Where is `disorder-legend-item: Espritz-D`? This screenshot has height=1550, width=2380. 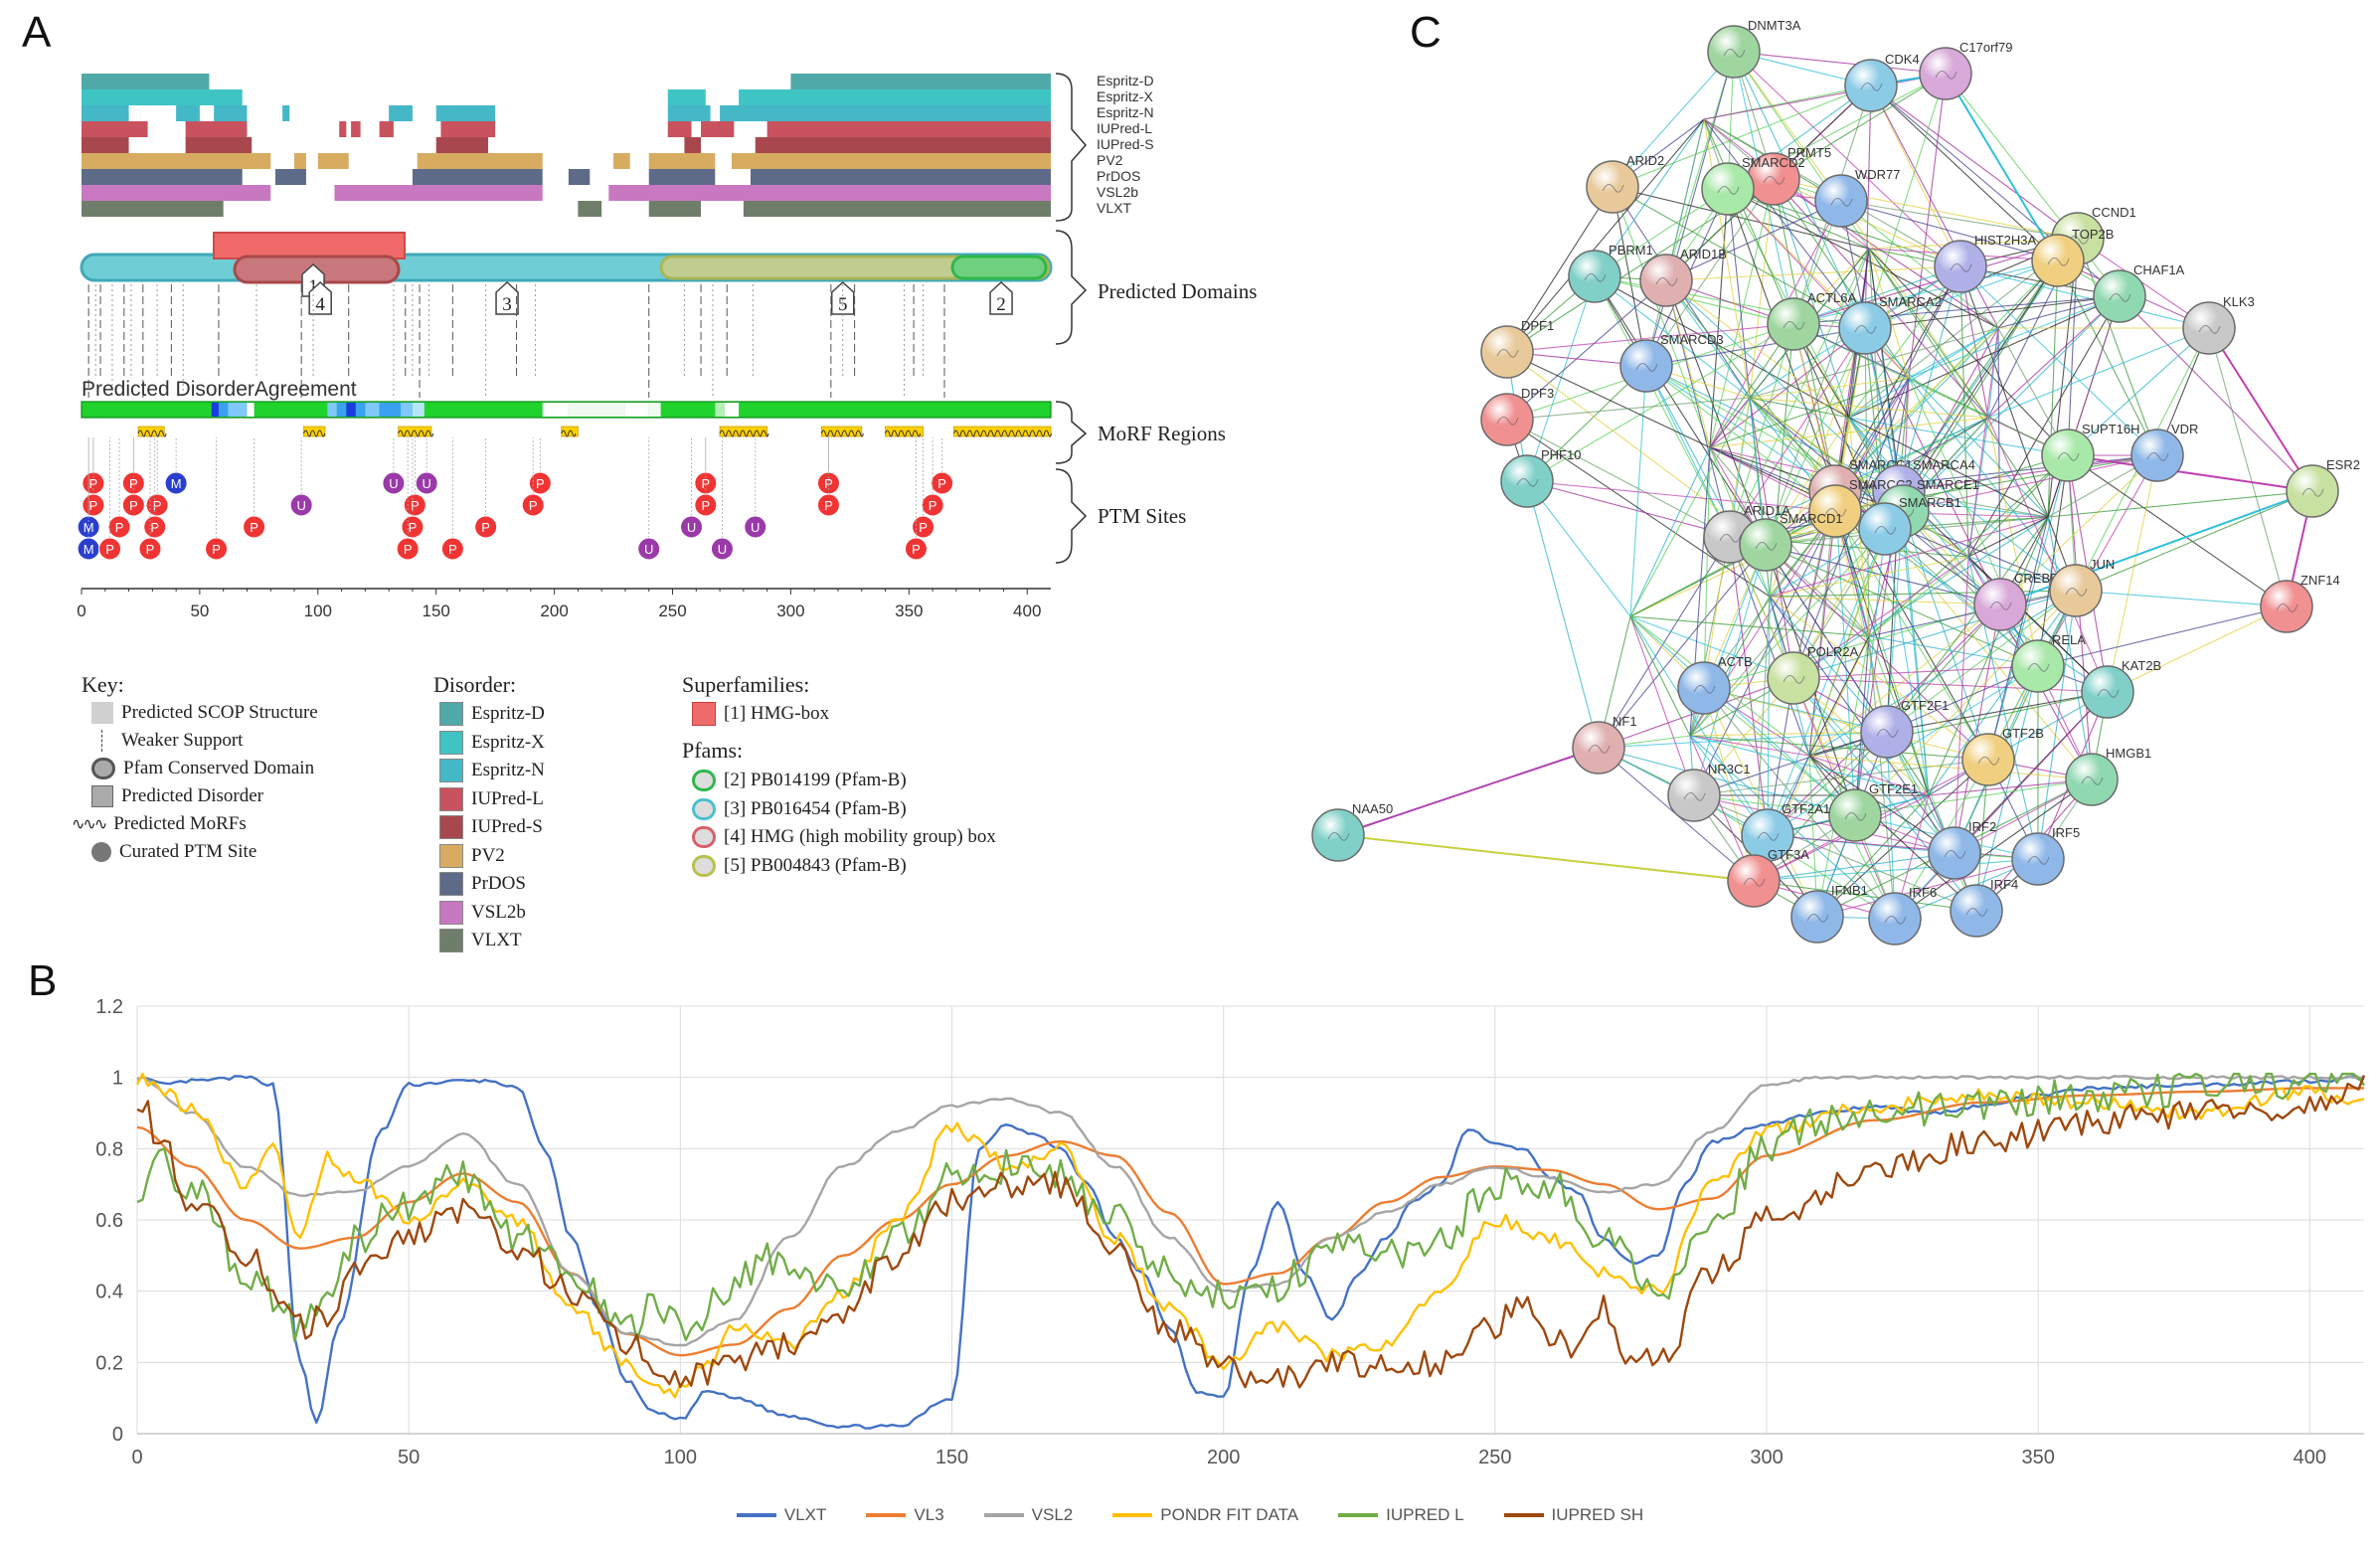
disorder-legend-item: Espritz-D is located at coordinates (492, 714).